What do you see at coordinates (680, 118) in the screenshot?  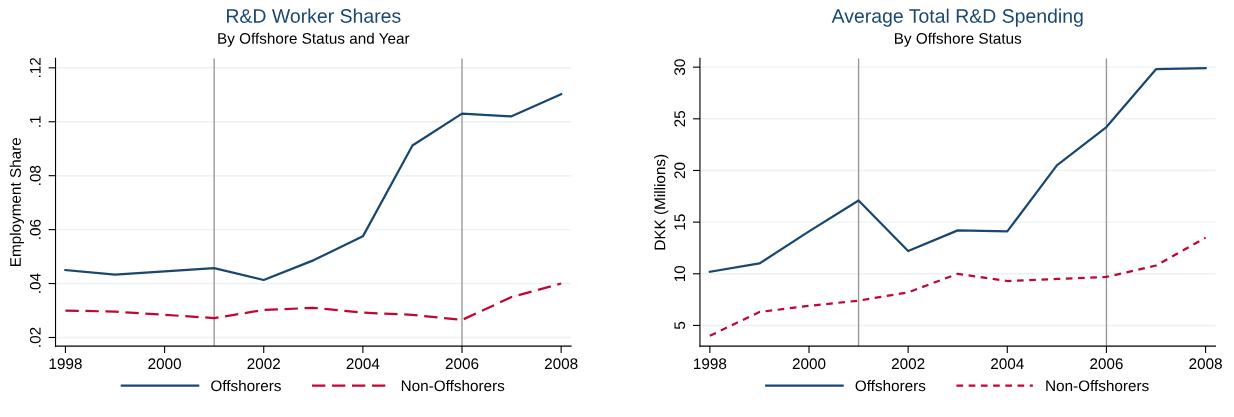 I see `y-tick-label: 25` at bounding box center [680, 118].